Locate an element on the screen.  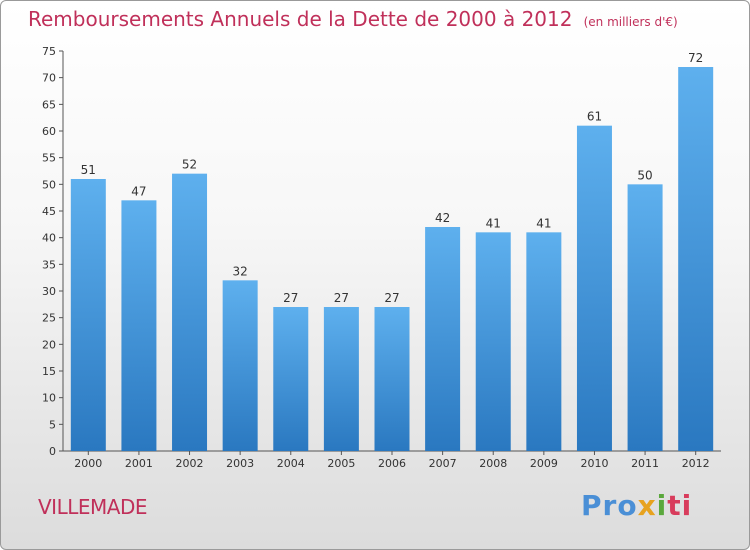
bar-2012 is located at coordinates (696, 259).